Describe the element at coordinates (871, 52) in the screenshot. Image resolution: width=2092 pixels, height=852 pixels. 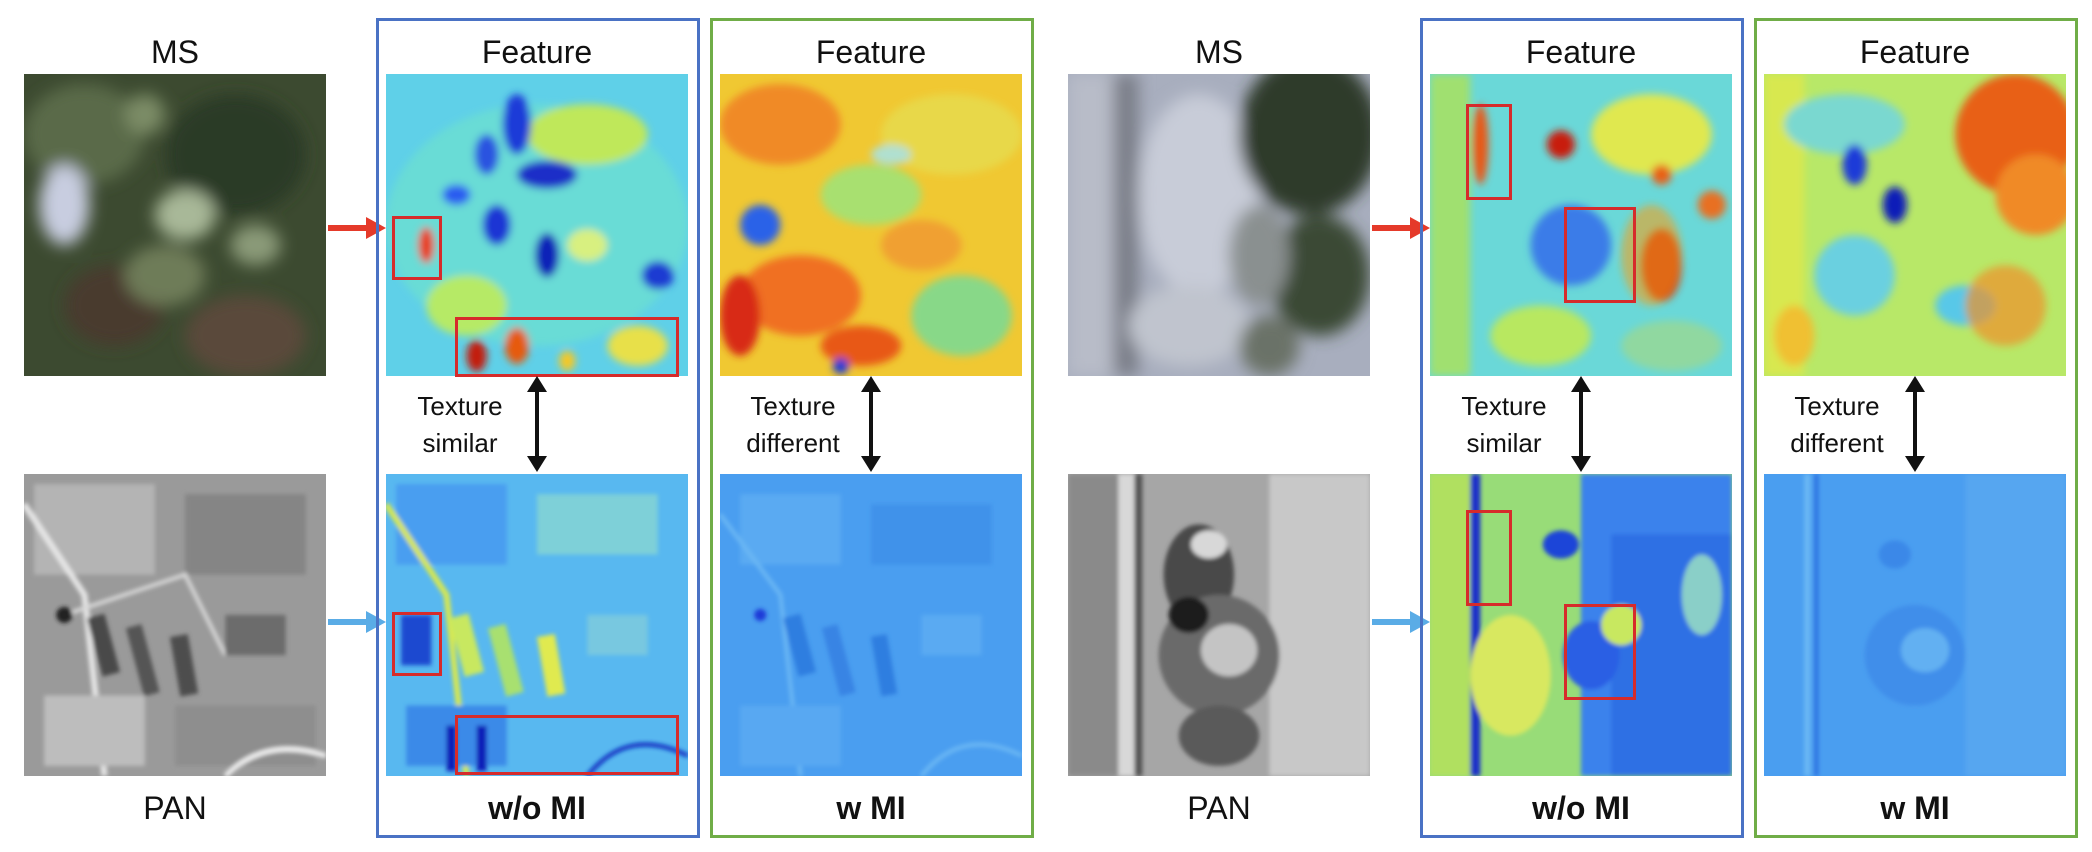
I see `feature-label-w-left: Feature` at that location.